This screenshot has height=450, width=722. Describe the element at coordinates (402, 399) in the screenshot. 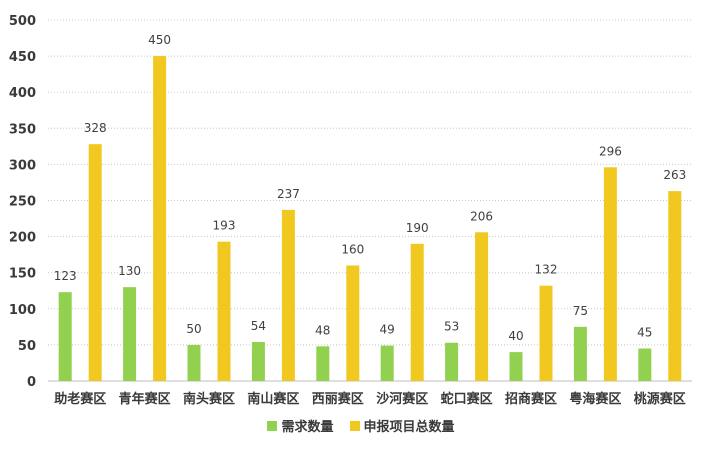

I see `x-category-label: 沙河赛区` at that location.